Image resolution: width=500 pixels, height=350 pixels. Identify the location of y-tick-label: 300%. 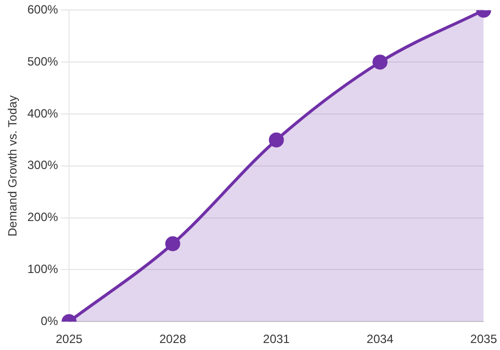
(42, 165).